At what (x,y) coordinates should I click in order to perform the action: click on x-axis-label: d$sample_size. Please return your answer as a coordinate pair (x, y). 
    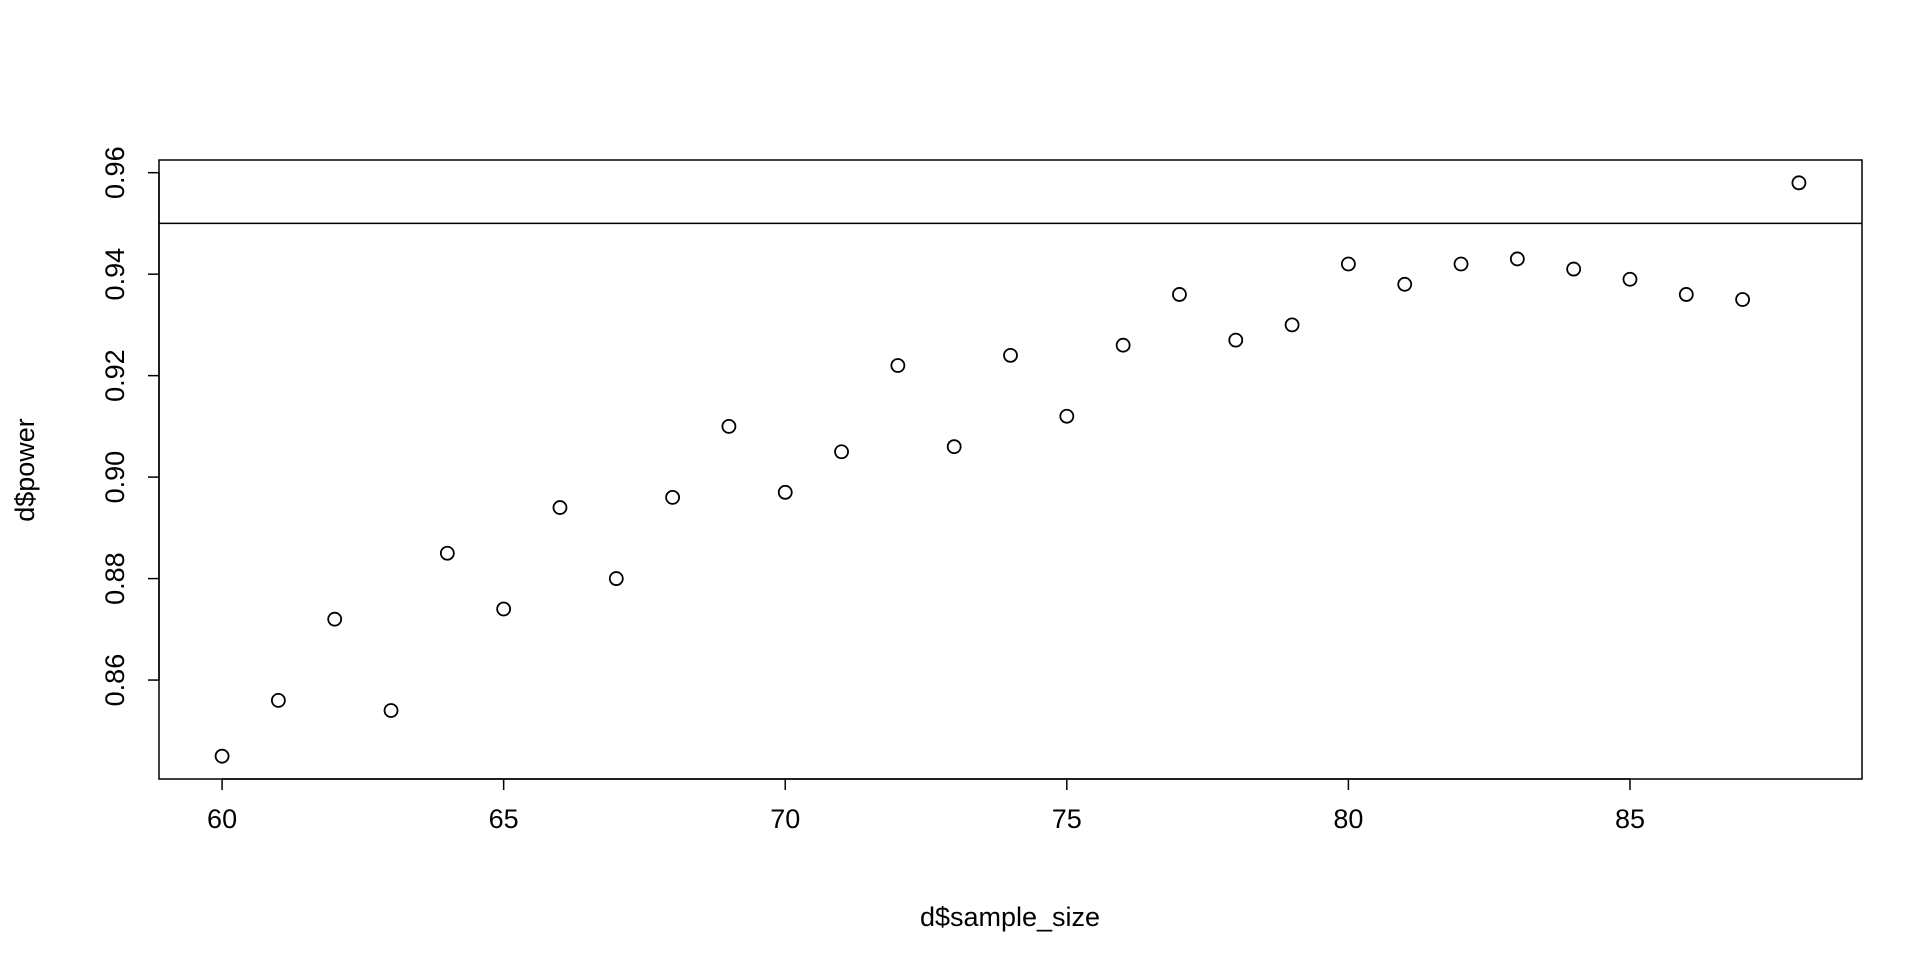
    Looking at the image, I should click on (1010, 917).